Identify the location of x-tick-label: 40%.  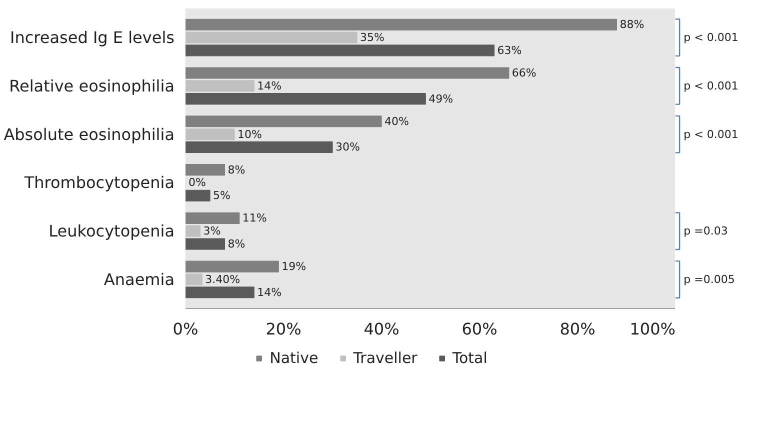
(382, 329).